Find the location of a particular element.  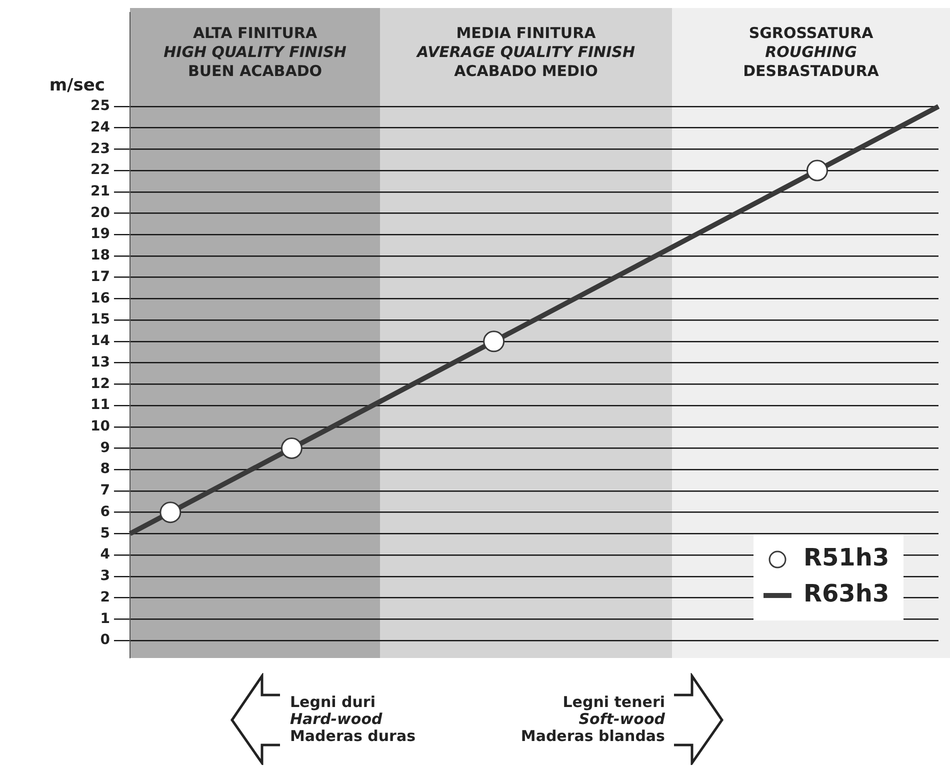

y-tick-label: 13 is located at coordinates (100, 362).